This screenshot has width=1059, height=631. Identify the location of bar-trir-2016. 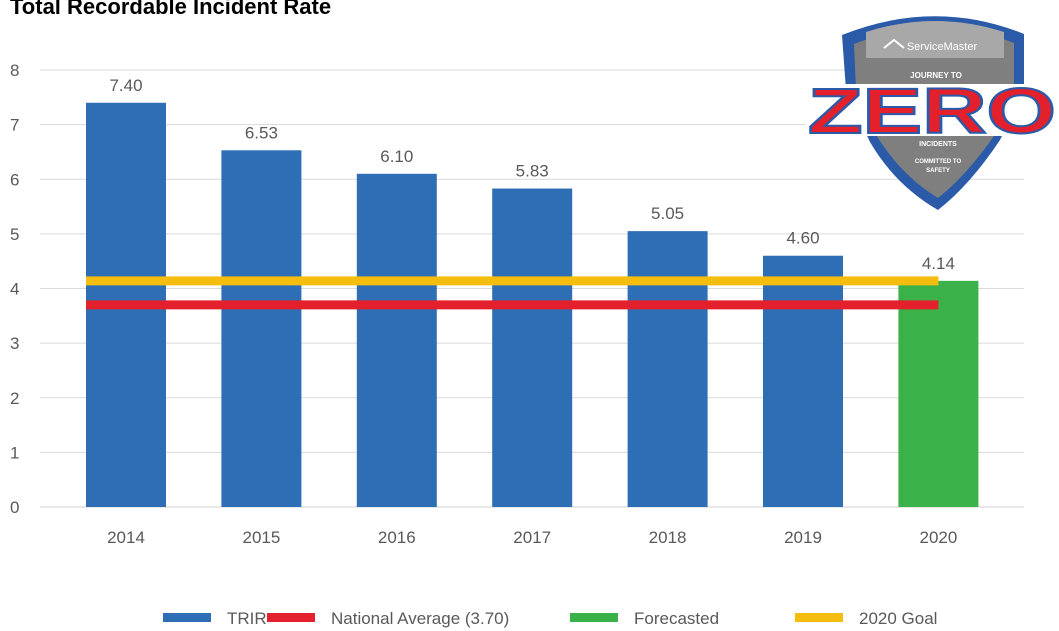
(396, 340).